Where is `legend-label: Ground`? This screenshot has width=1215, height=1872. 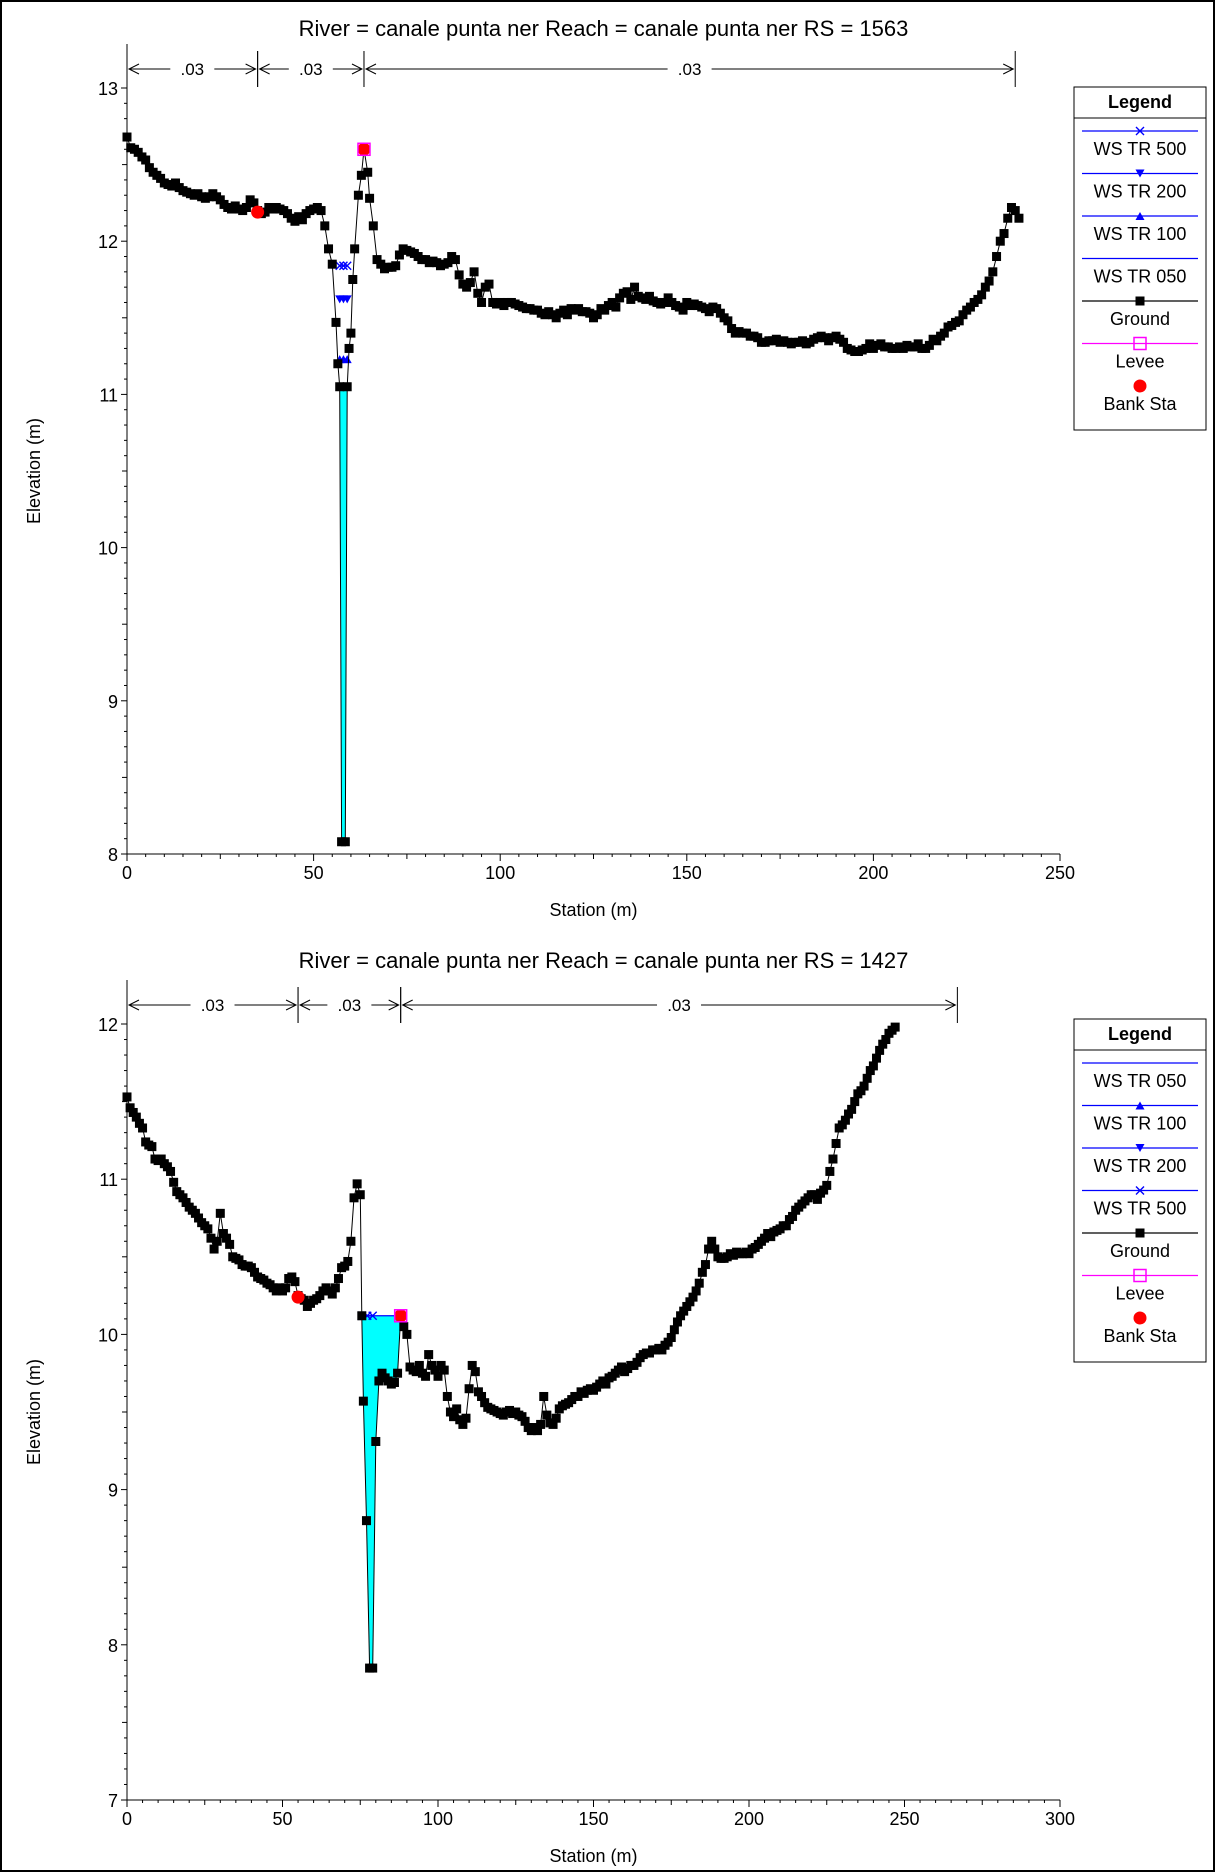 legend-label: Ground is located at coordinates (1140, 1251).